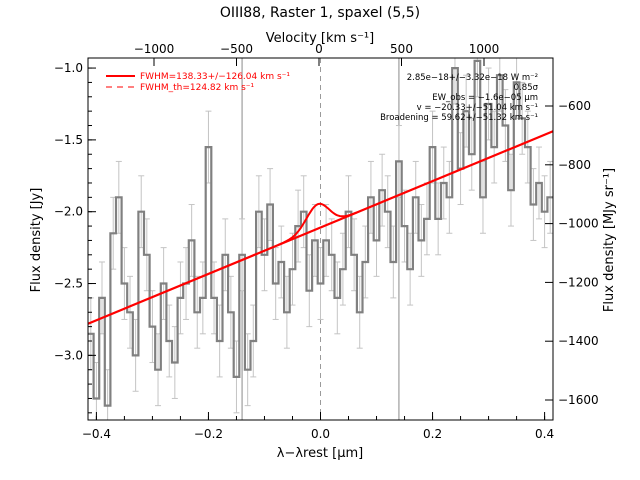 The width and height of the screenshot is (640, 480). I want to click on right-tick-label: −1400, so click(578, 341).